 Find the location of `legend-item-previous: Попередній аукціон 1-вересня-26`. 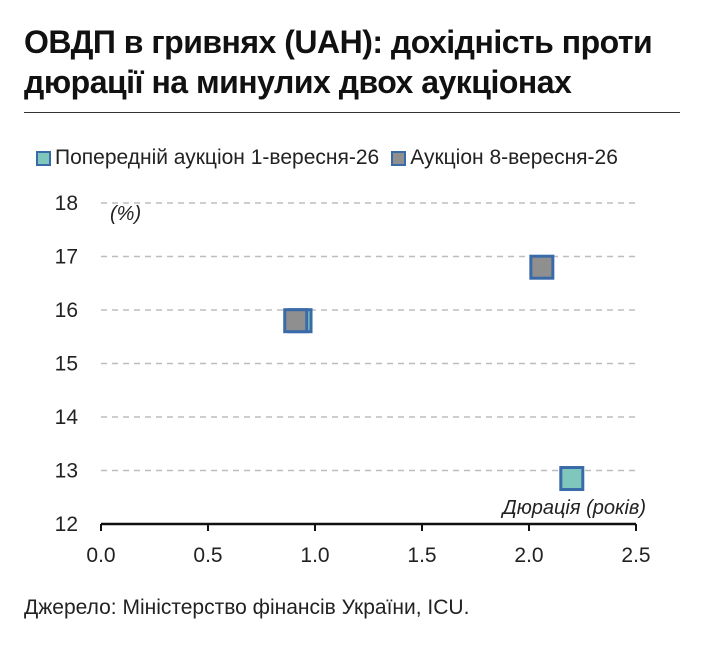

legend-item-previous: Попередній аукціон 1-вересня-26 is located at coordinates (207, 158).